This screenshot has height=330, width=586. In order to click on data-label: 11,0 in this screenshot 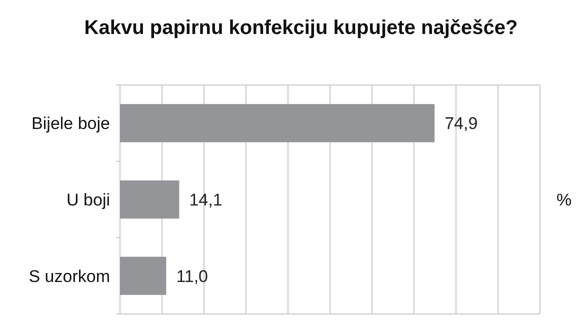, I will do `click(192, 276)`.